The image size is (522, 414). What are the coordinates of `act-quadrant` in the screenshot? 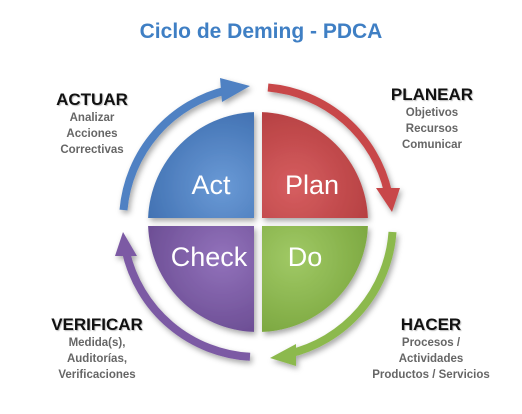 It's located at (201, 165).